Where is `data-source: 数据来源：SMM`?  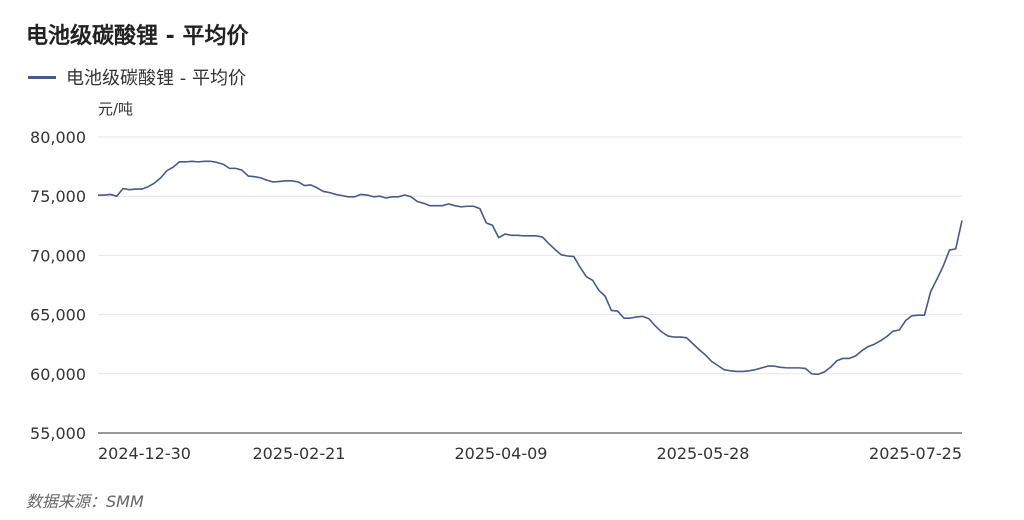
data-source: 数据来源：SMM is located at coordinates (85, 501).